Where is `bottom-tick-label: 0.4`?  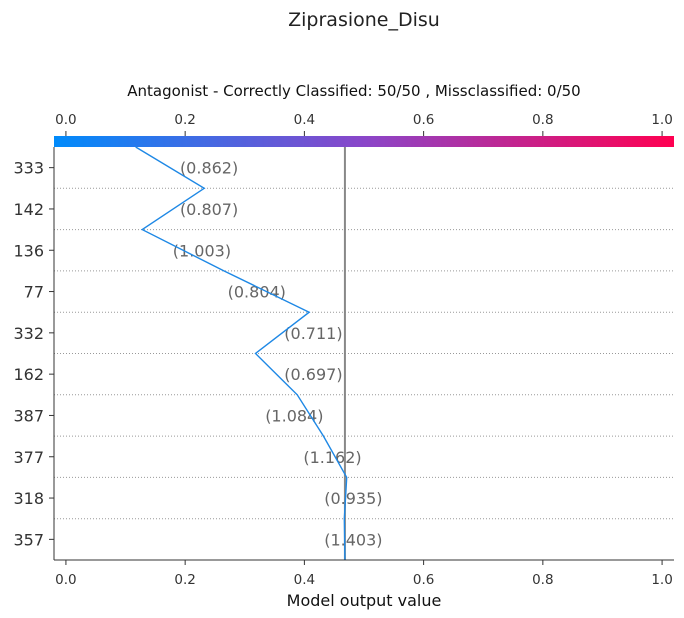
bottom-tick-label: 0.4 is located at coordinates (304, 580).